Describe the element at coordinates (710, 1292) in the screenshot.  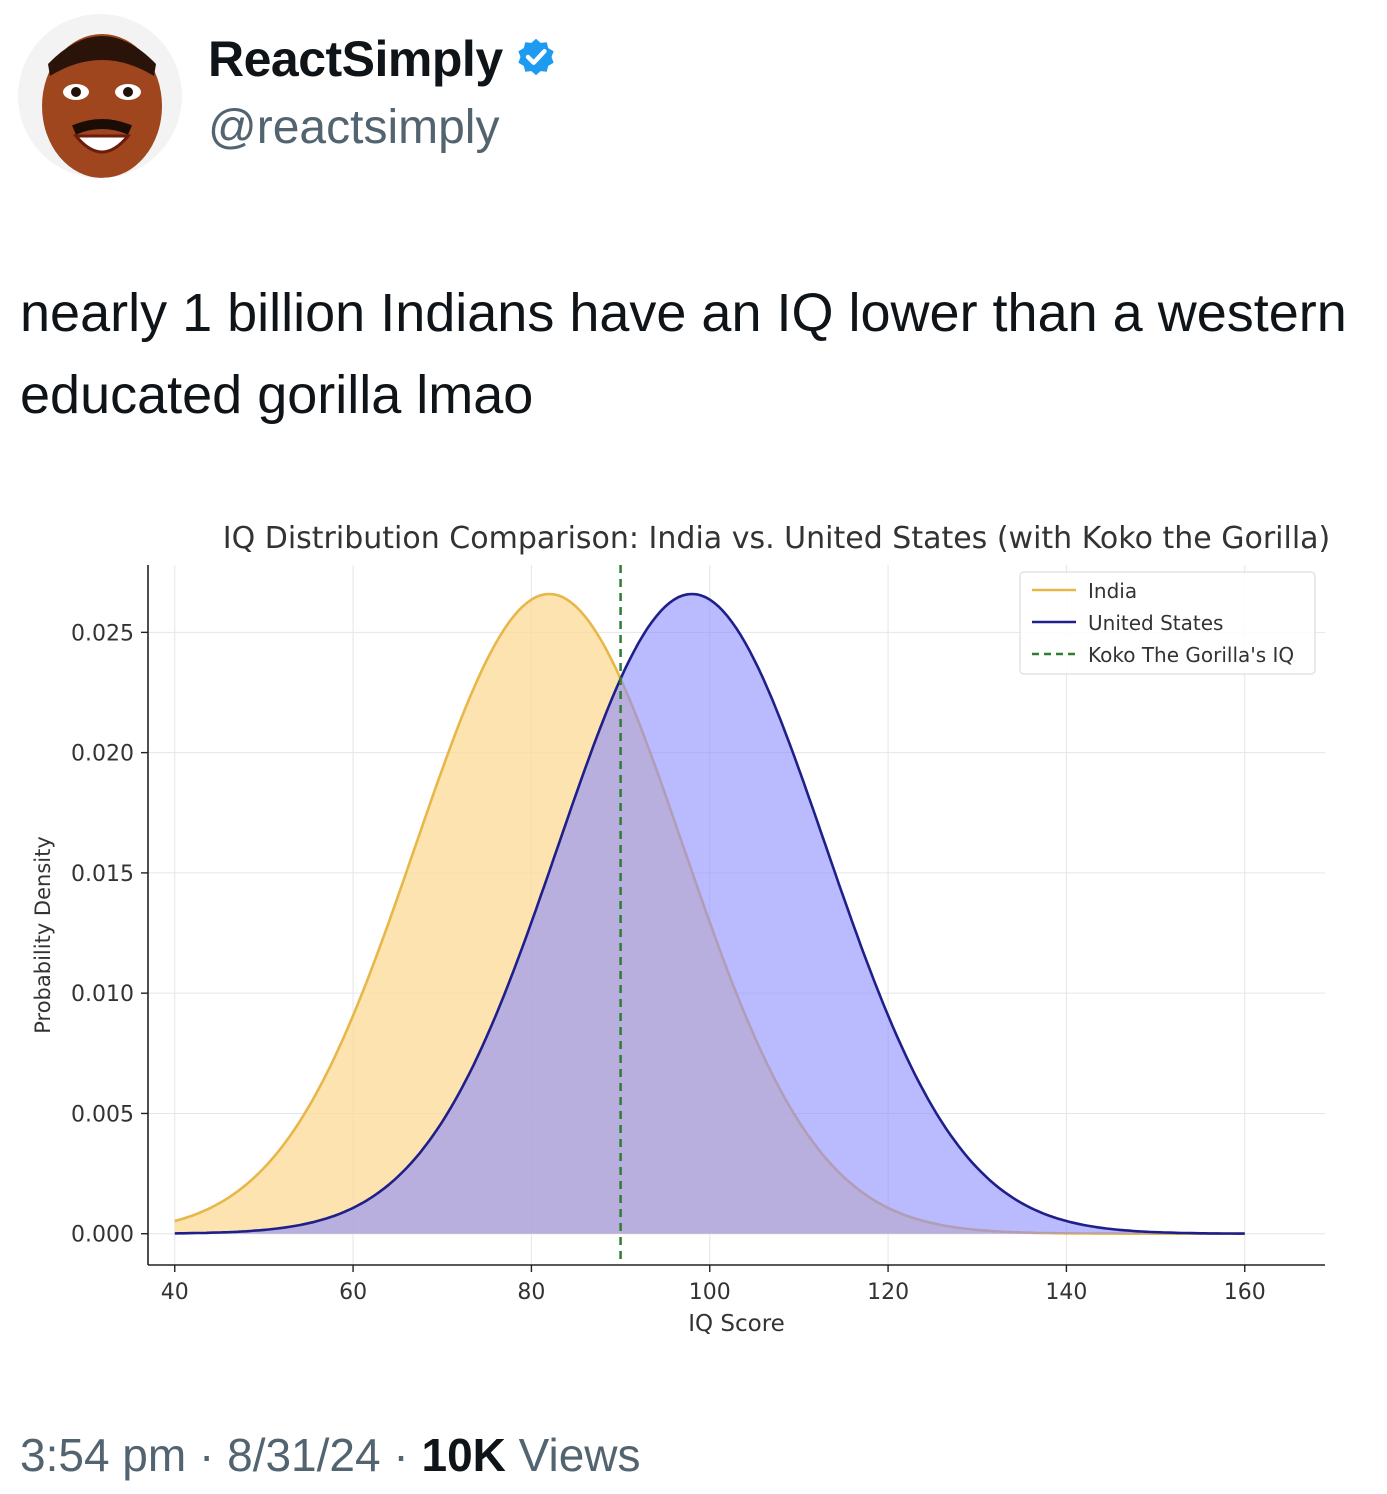
I see `x-tick-label: 100` at that location.